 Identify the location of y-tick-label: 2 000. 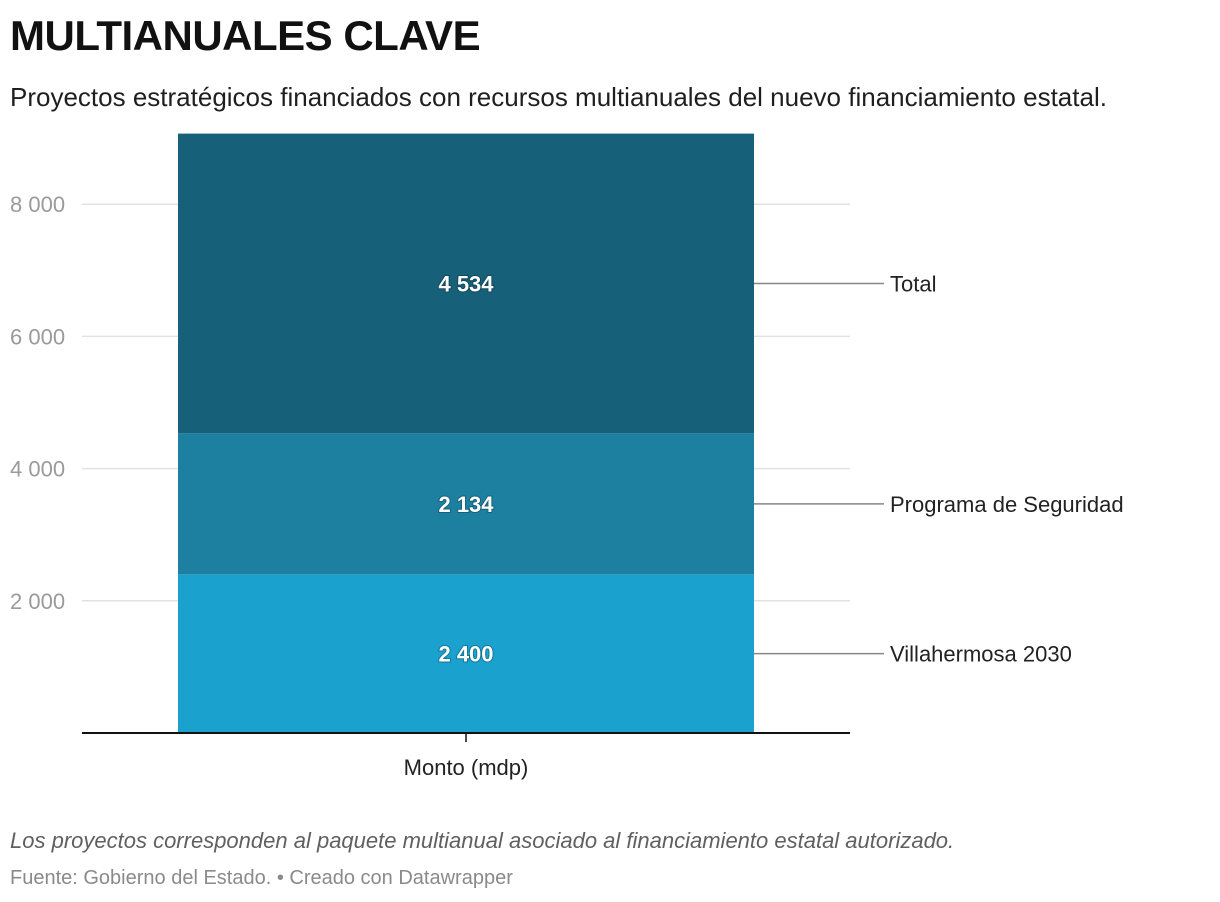
(37, 601).